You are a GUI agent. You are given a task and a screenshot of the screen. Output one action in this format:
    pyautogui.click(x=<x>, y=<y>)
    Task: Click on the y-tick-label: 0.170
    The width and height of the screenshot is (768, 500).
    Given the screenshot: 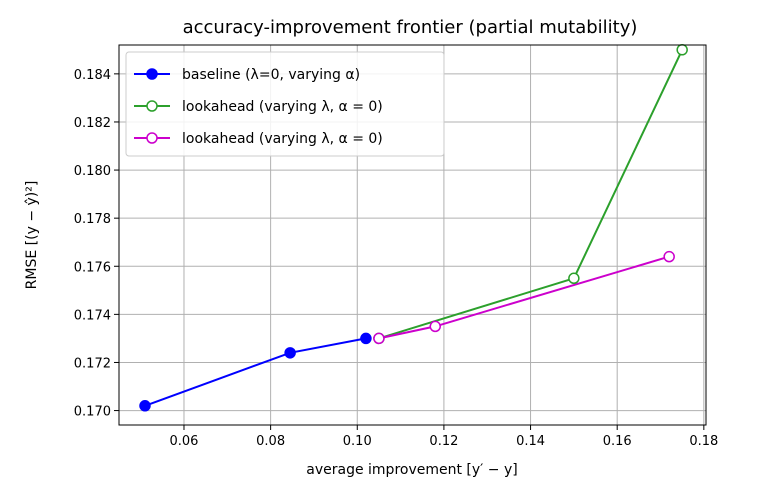 What is the action you would take?
    pyautogui.click(x=92, y=412)
    